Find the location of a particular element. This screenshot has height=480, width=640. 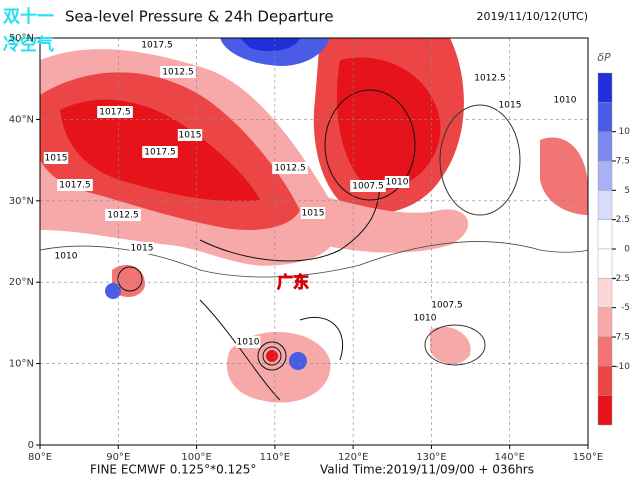

colorbar-tick-label: 2.5 is located at coordinates (623, 220).